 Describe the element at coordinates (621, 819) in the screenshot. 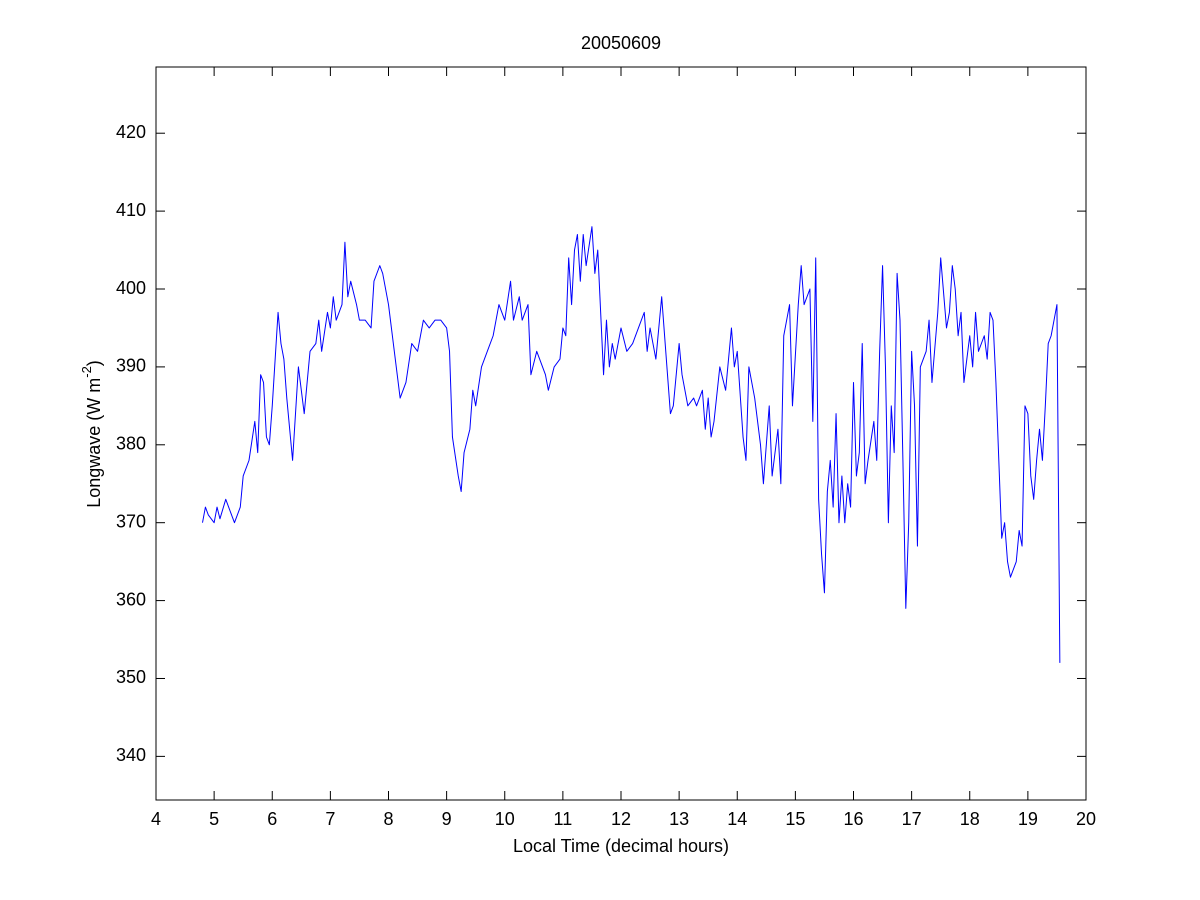

I see `x-tick-label: 12` at that location.